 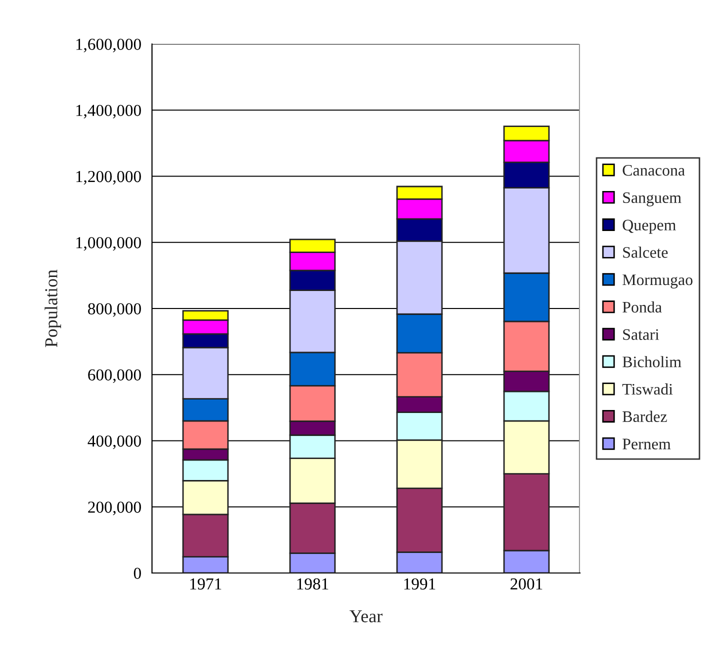 I want to click on y-tick-label: 1,200,000, so click(x=108, y=177).